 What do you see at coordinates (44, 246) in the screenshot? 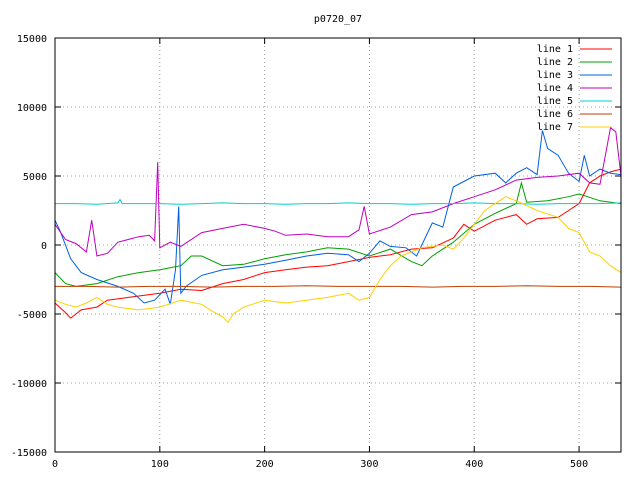
I see `y-tick-label: 0` at bounding box center [44, 246].